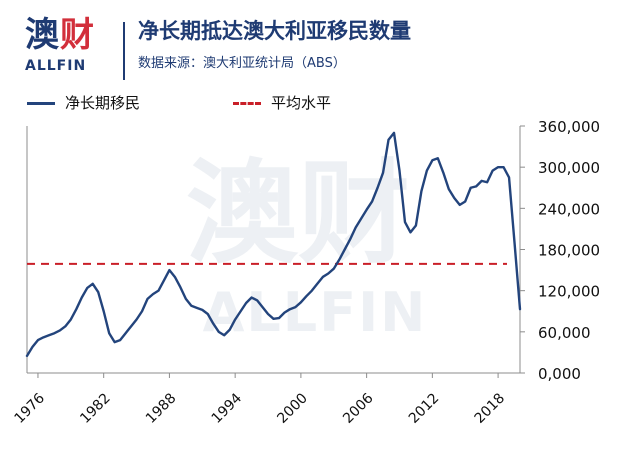 The image size is (640, 454). Describe the element at coordinates (161, 408) in the screenshot. I see `x-tick-label: 1988` at that location.